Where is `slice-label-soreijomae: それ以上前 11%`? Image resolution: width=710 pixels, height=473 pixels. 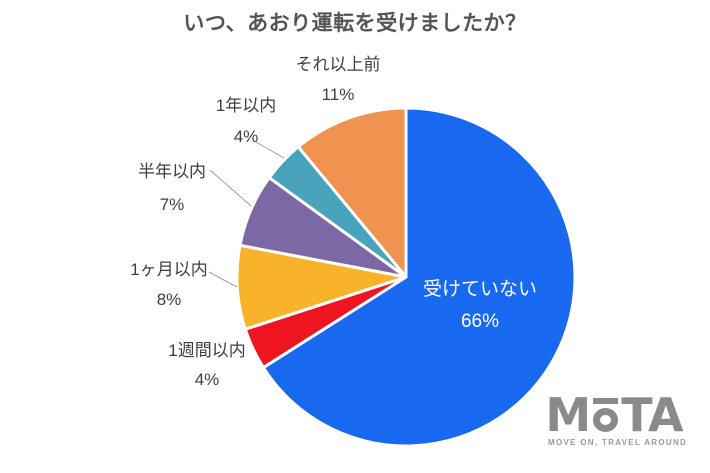 slice-label-soreijomae: それ以上前 11% is located at coordinates (338, 80).